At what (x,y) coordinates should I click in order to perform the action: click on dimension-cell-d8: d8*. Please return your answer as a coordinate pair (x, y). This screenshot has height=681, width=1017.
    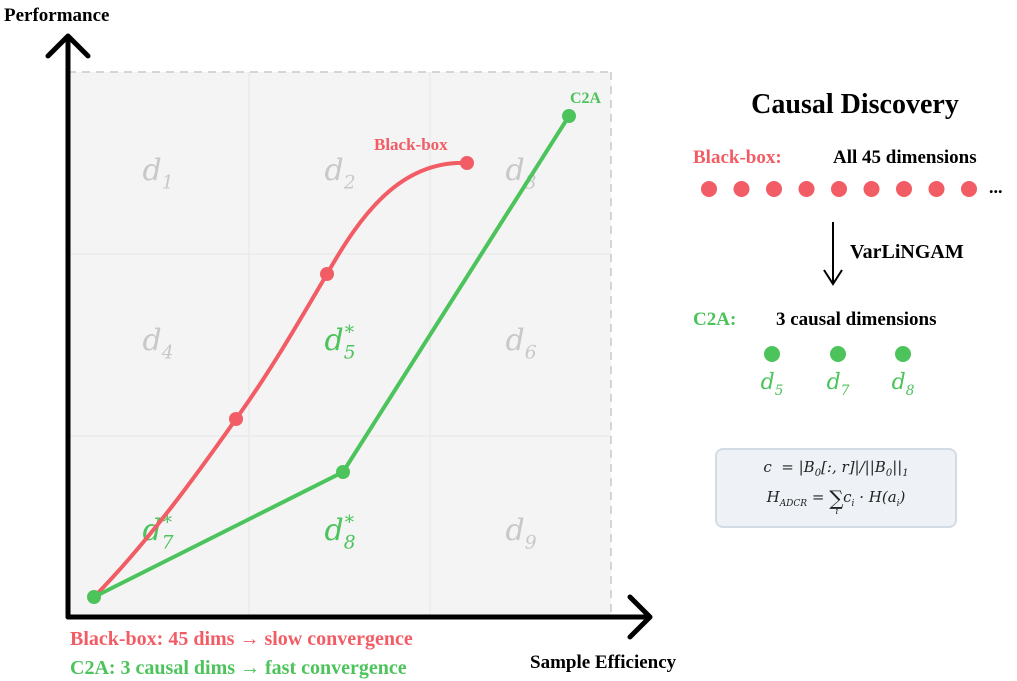
    Looking at the image, I should click on (339, 533).